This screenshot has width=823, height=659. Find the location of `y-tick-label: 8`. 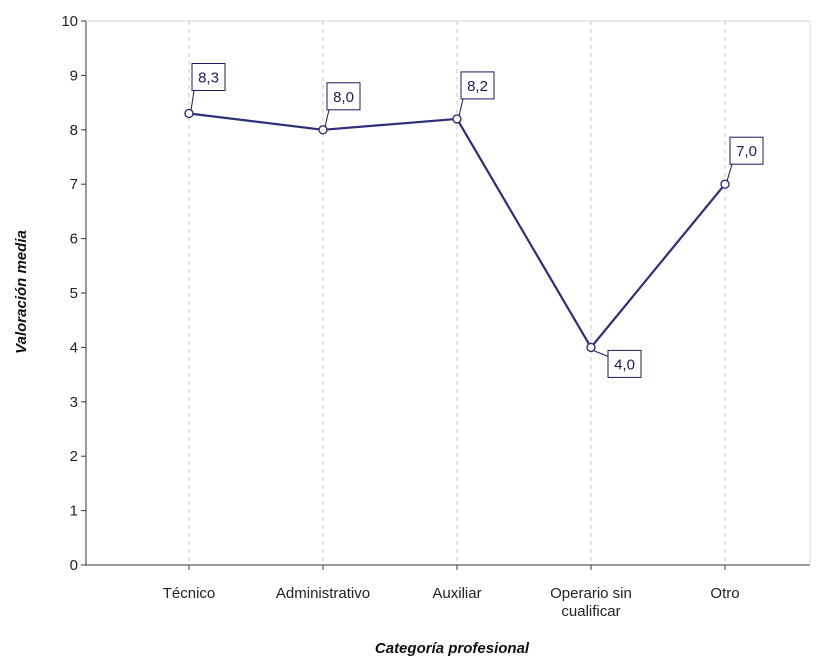

y-tick-label: 8 is located at coordinates (74, 130).